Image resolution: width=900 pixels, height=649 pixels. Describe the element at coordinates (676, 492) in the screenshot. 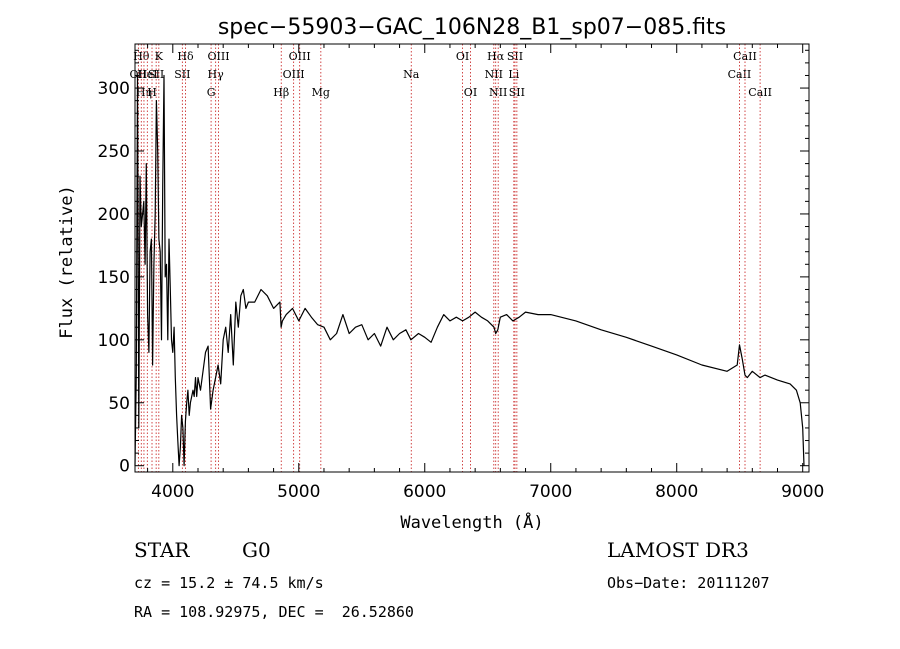

I see `x-tick-label: 8000` at that location.